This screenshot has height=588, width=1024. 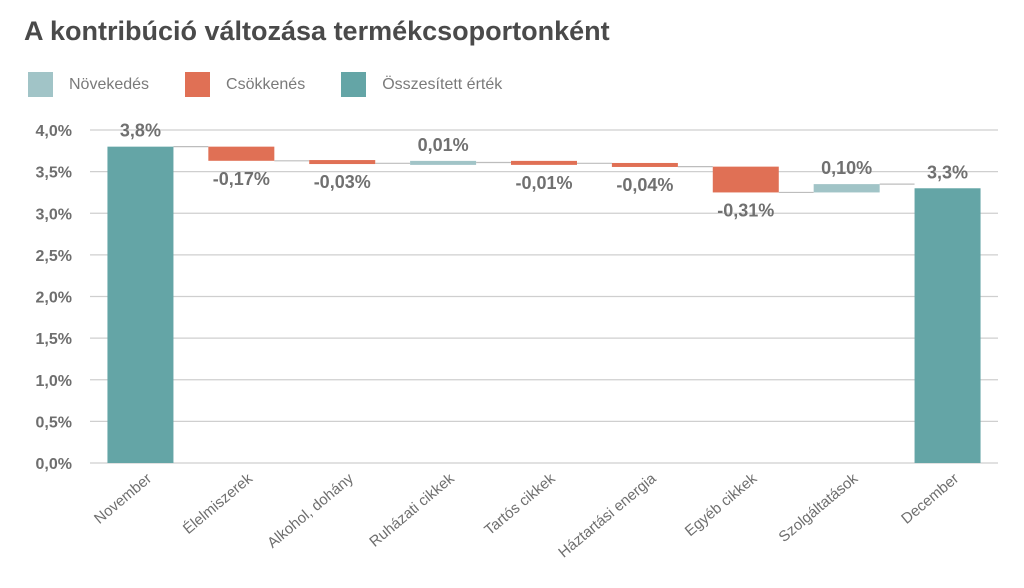 What do you see at coordinates (543, 183) in the screenshot?
I see `data-label: -0,01%` at bounding box center [543, 183].